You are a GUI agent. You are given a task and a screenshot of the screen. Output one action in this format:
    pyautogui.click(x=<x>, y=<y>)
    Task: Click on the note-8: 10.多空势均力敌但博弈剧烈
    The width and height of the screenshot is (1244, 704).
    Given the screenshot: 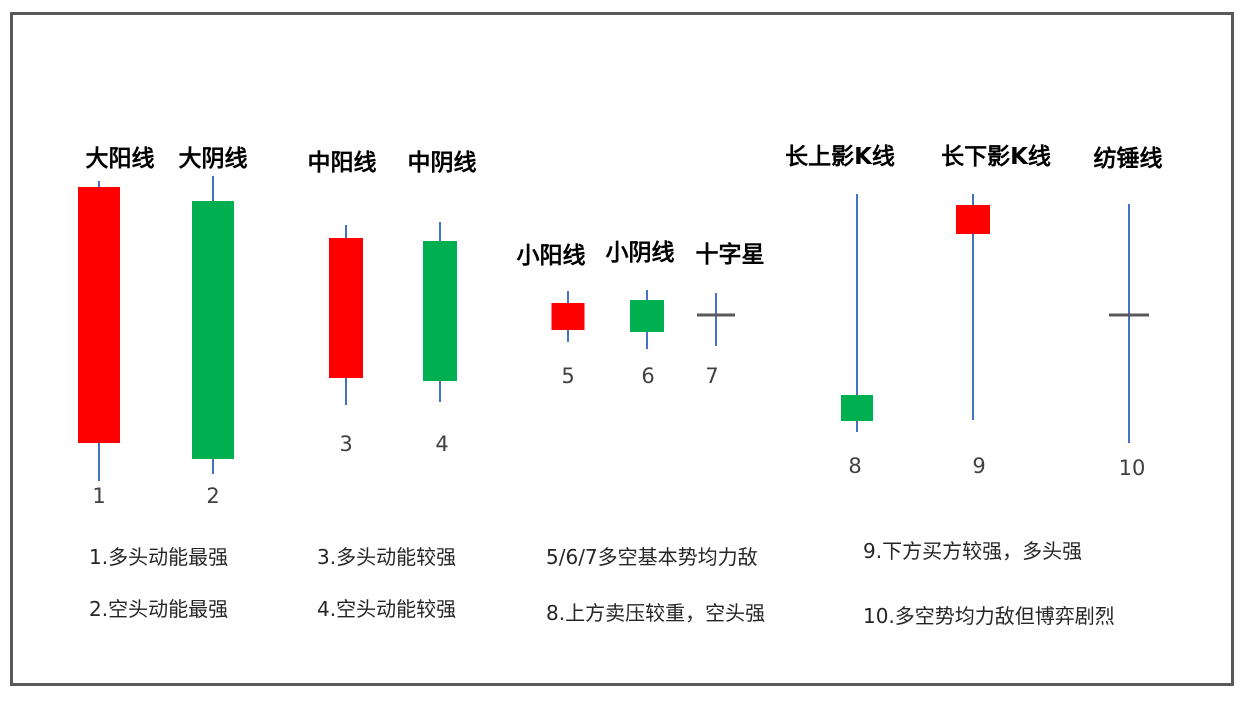 What is the action you would take?
    pyautogui.click(x=989, y=616)
    